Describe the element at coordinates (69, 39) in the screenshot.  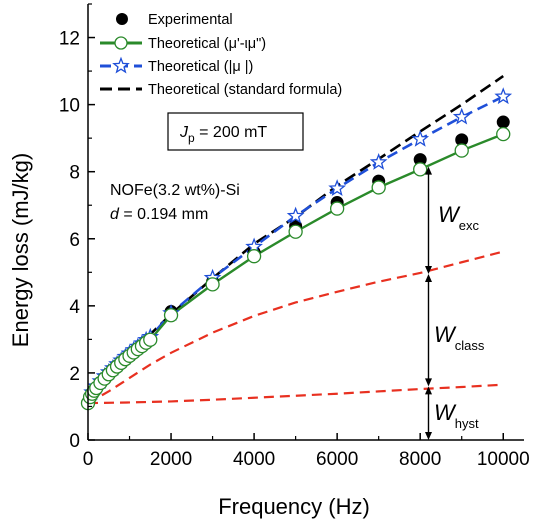
I see `y-tick-label: 12` at that location.